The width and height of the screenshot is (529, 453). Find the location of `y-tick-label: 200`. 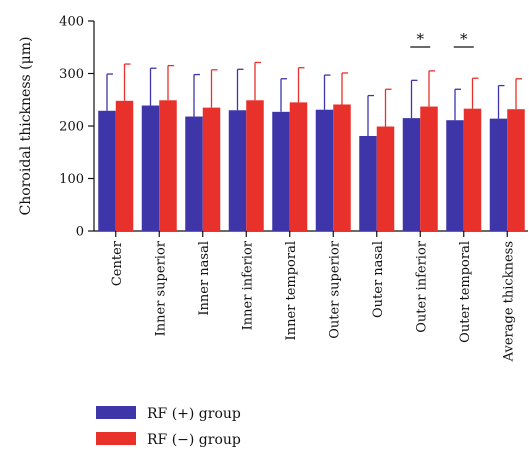

y-tick-label: 200 is located at coordinates (71, 127).